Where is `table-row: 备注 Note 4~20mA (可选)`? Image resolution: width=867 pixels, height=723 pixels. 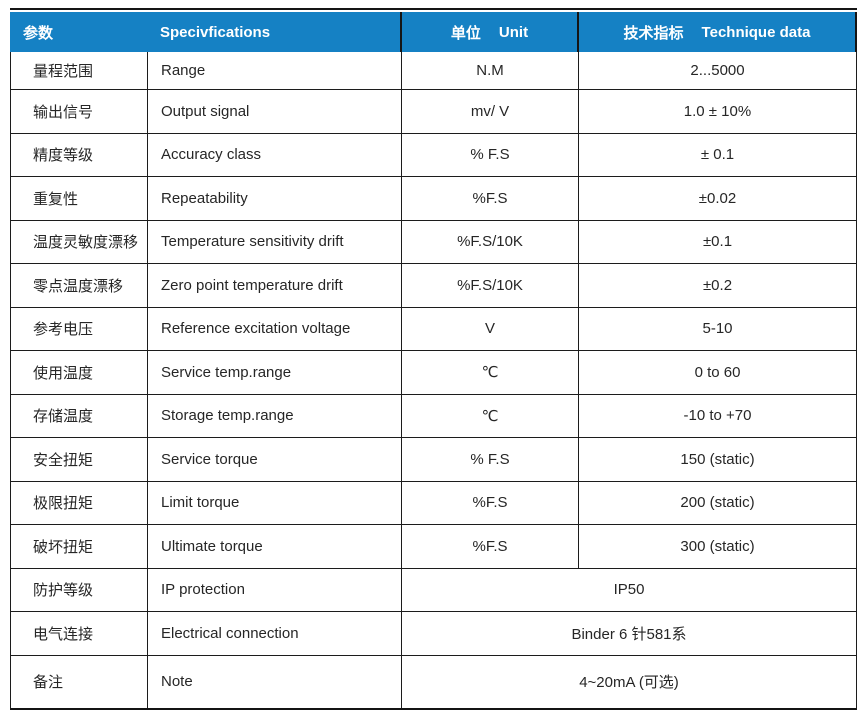 table-row: 备注 Note 4~20mA (可选) is located at coordinates (433, 681).